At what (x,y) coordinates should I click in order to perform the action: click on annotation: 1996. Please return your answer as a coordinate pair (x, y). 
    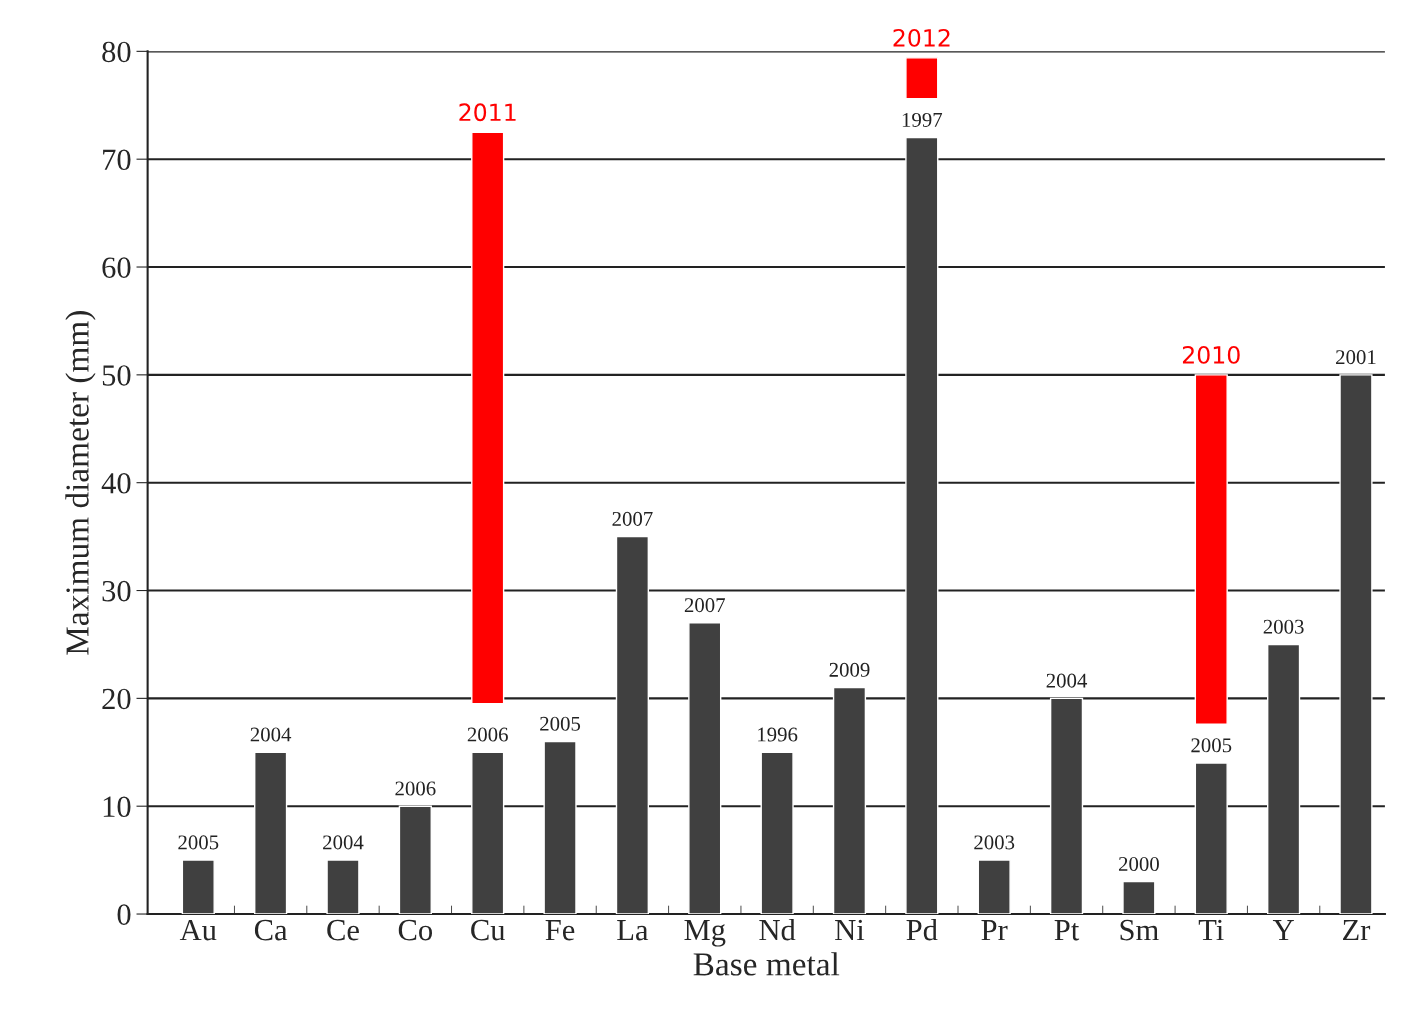
    Looking at the image, I should click on (778, 734).